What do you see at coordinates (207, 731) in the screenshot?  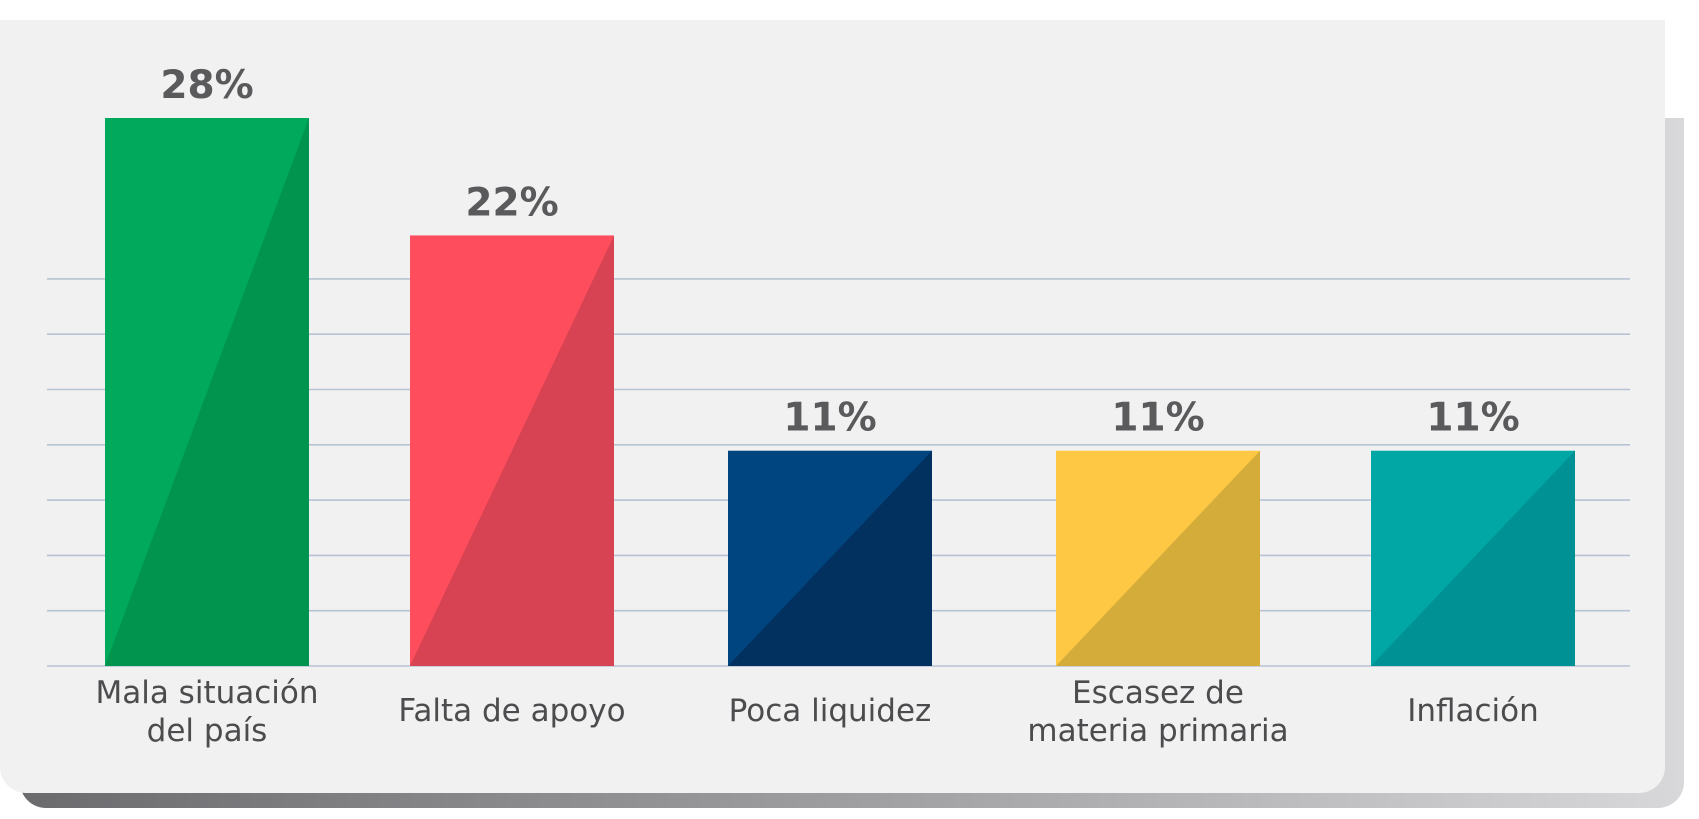 I see `category-label: del país` at bounding box center [207, 731].